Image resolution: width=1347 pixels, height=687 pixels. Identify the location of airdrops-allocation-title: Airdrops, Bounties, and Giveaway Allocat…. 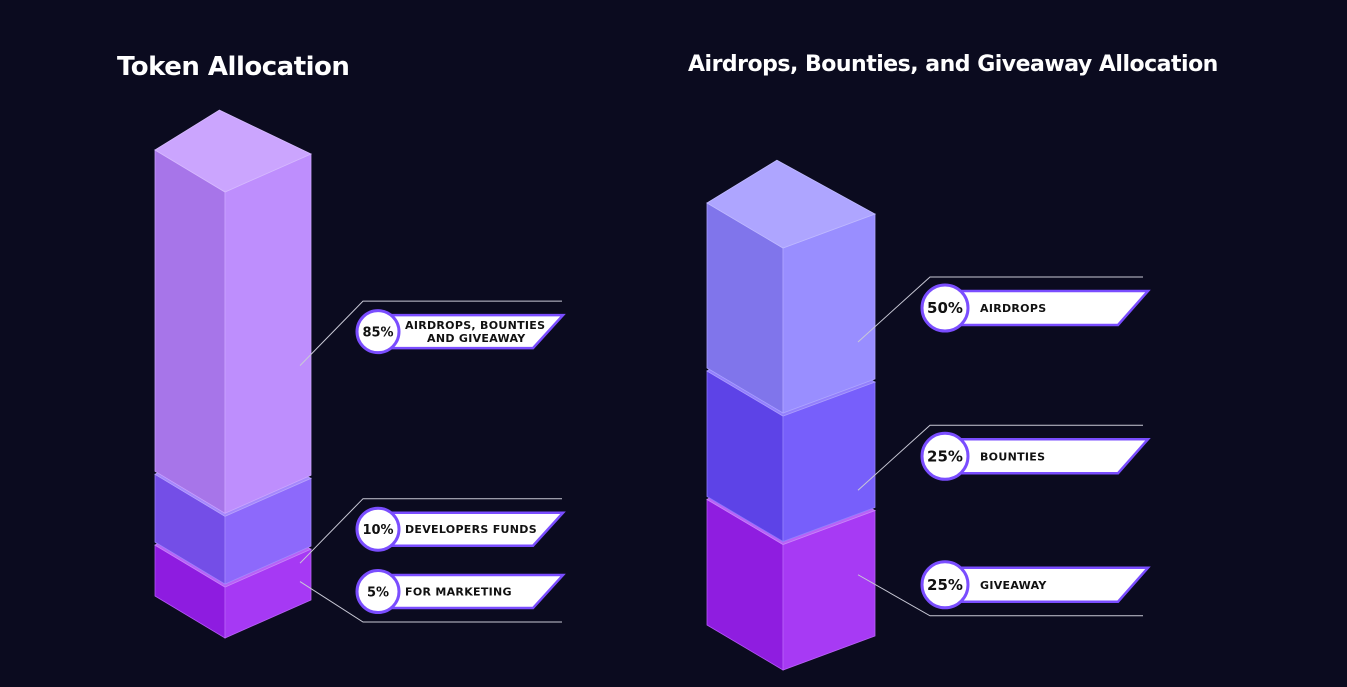
(953, 64).